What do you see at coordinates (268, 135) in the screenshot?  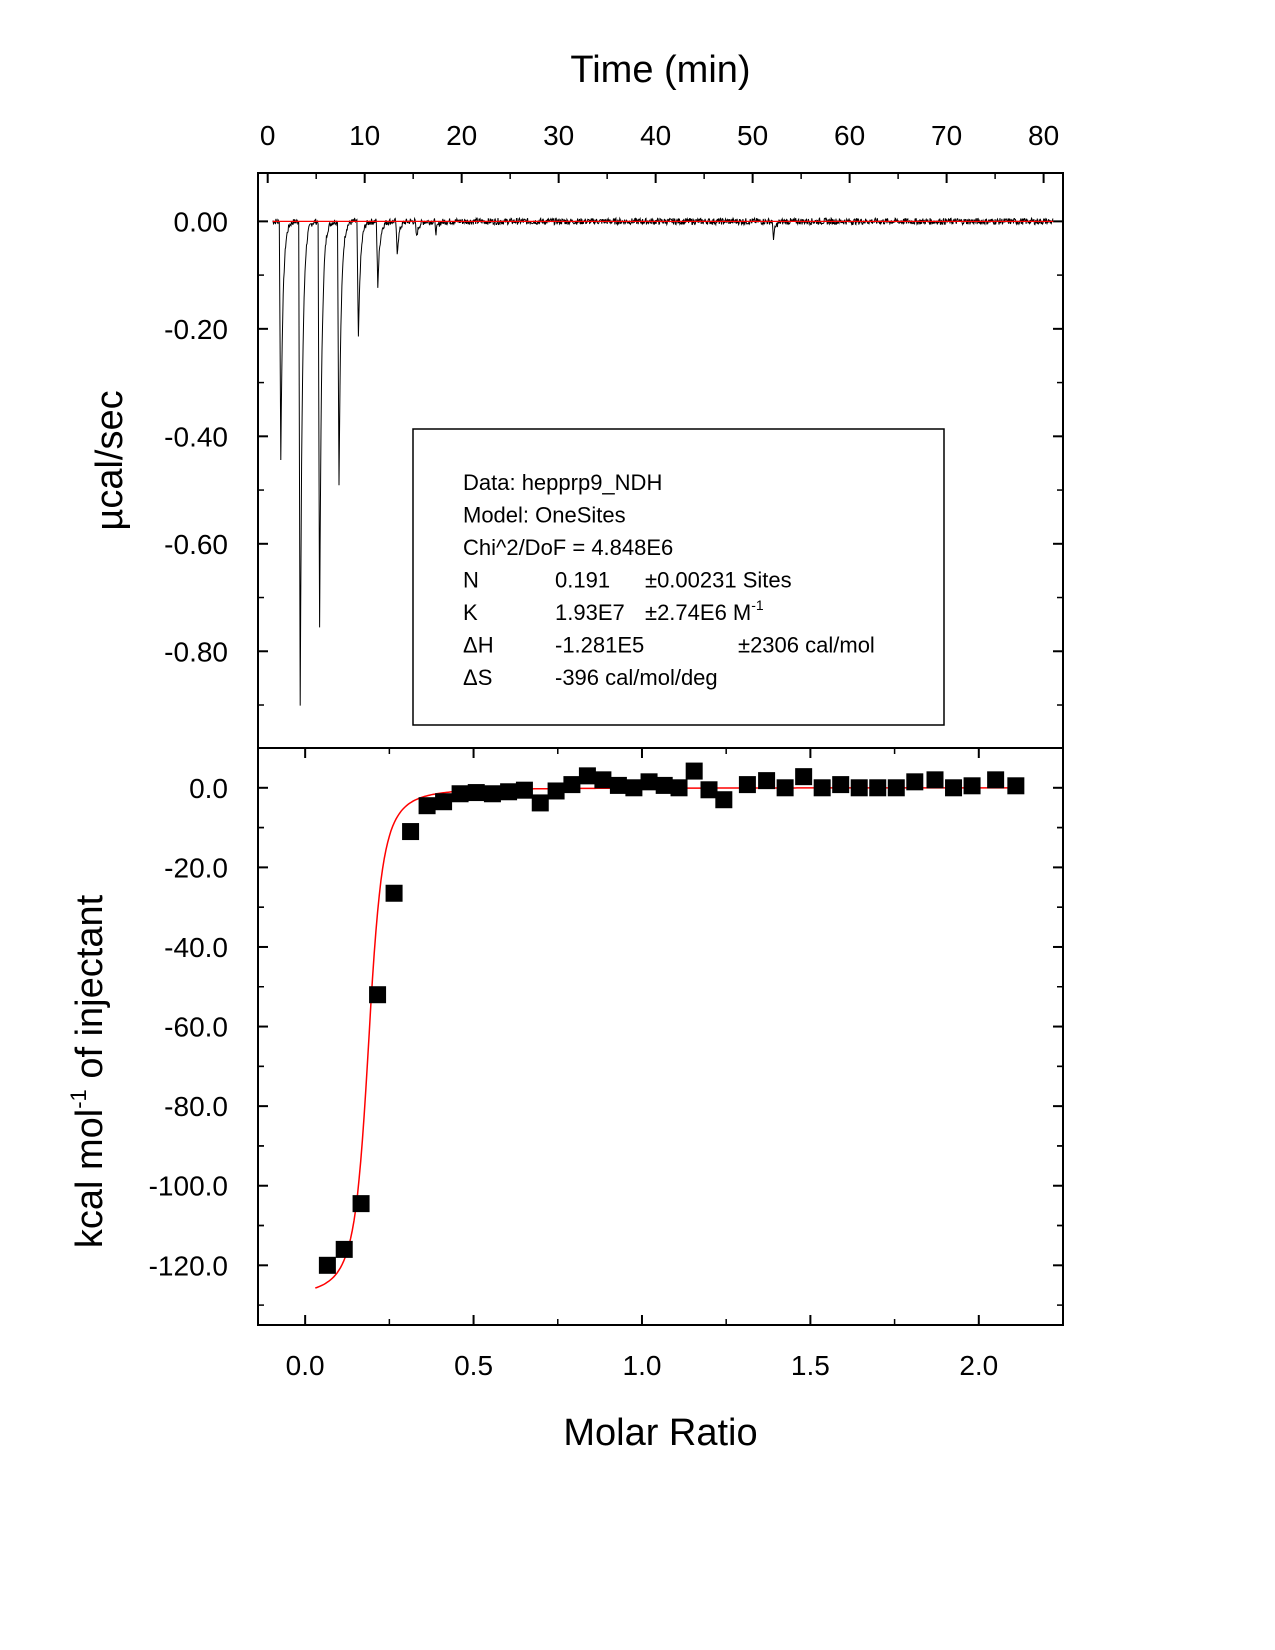 I see `top-x-tick-label: 0` at bounding box center [268, 135].